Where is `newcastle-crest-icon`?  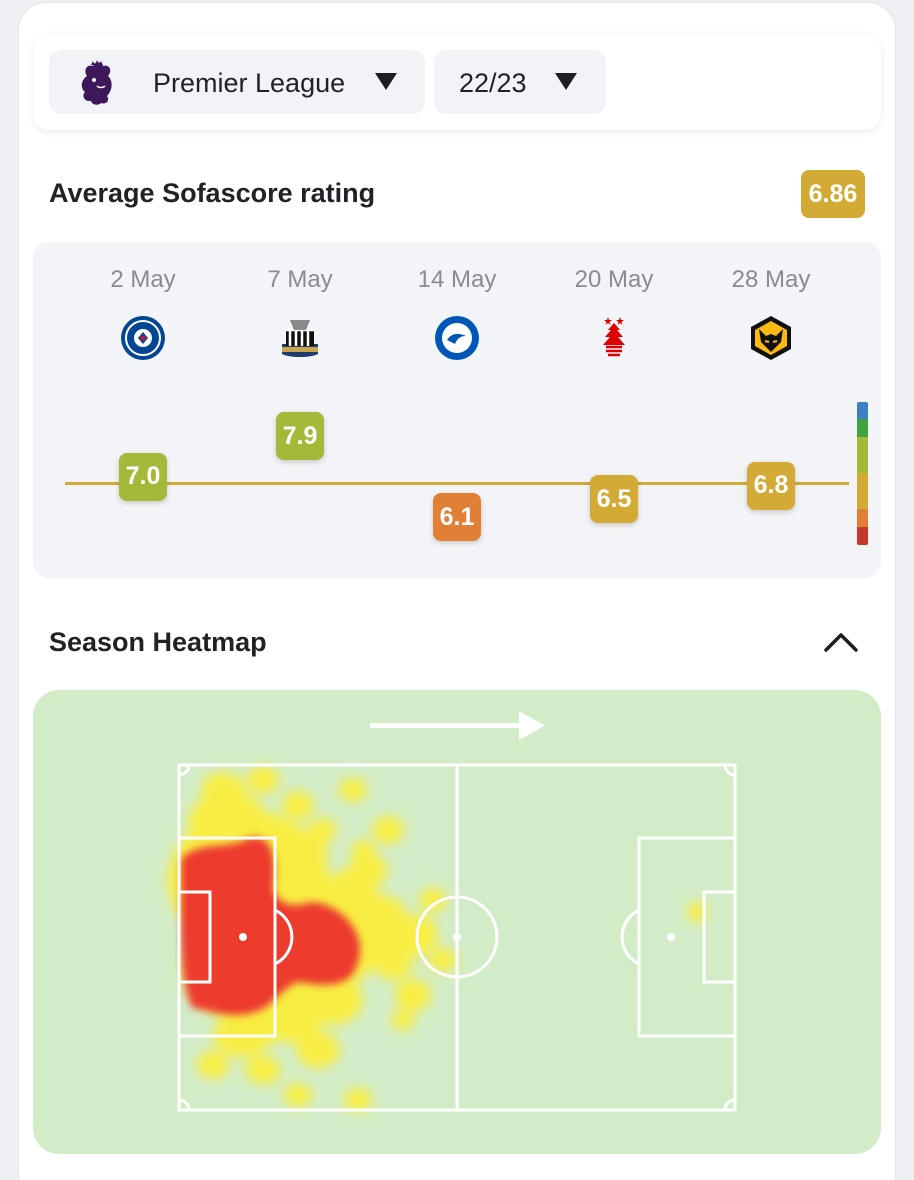
newcastle-crest-icon is located at coordinates (300, 338).